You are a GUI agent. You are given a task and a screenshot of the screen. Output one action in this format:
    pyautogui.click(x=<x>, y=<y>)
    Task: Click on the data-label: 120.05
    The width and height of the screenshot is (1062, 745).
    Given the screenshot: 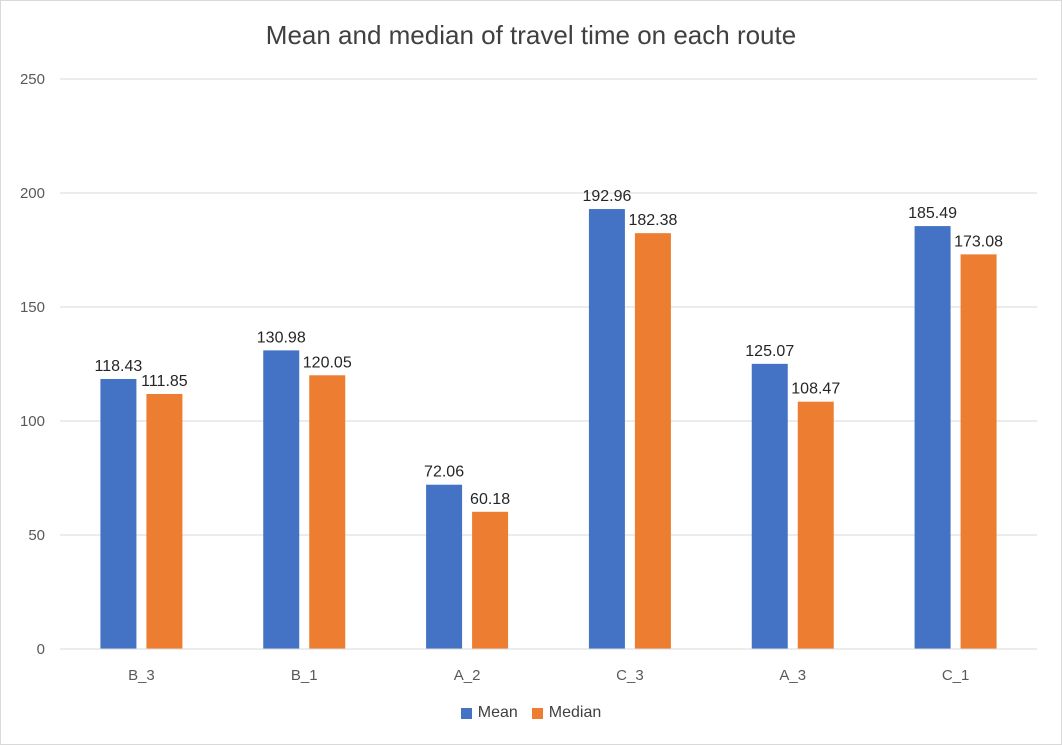 What is the action you would take?
    pyautogui.click(x=327, y=362)
    